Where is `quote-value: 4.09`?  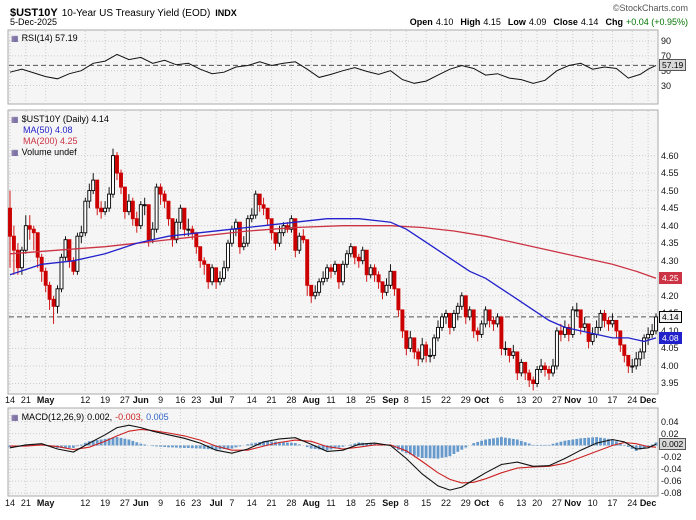 quote-value: 4.09 is located at coordinates (537, 22).